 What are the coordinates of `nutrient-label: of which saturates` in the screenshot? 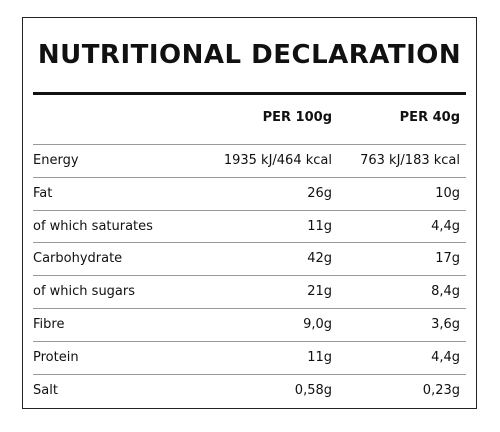 It's located at (93, 226).